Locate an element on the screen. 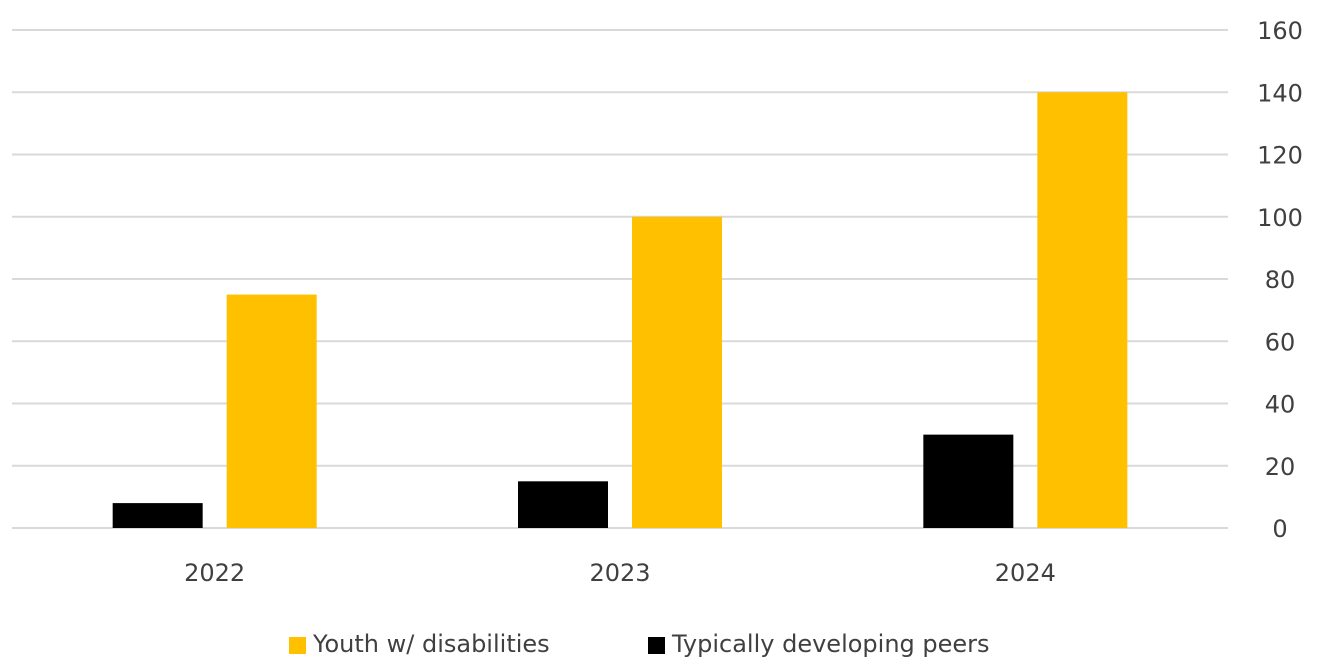  bar-typically-developing-peers-2022 is located at coordinates (157, 515).